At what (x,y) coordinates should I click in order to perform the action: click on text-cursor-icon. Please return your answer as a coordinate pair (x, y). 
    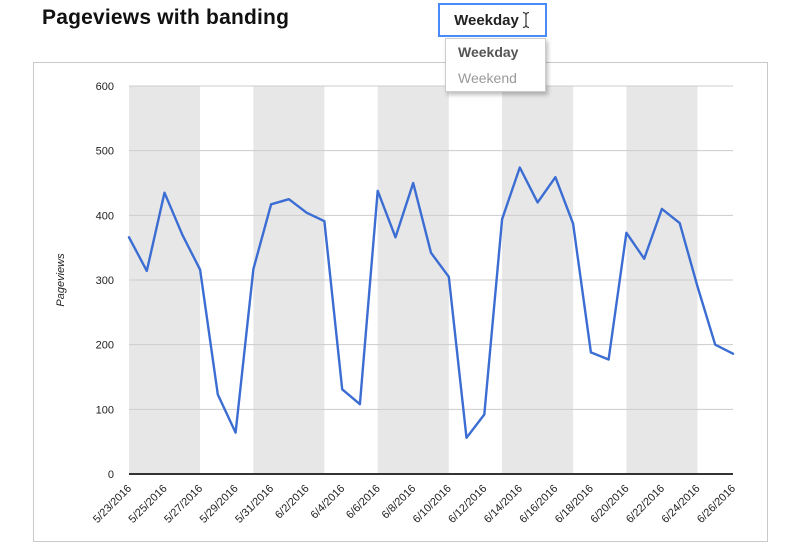
    Looking at the image, I should click on (526, 20).